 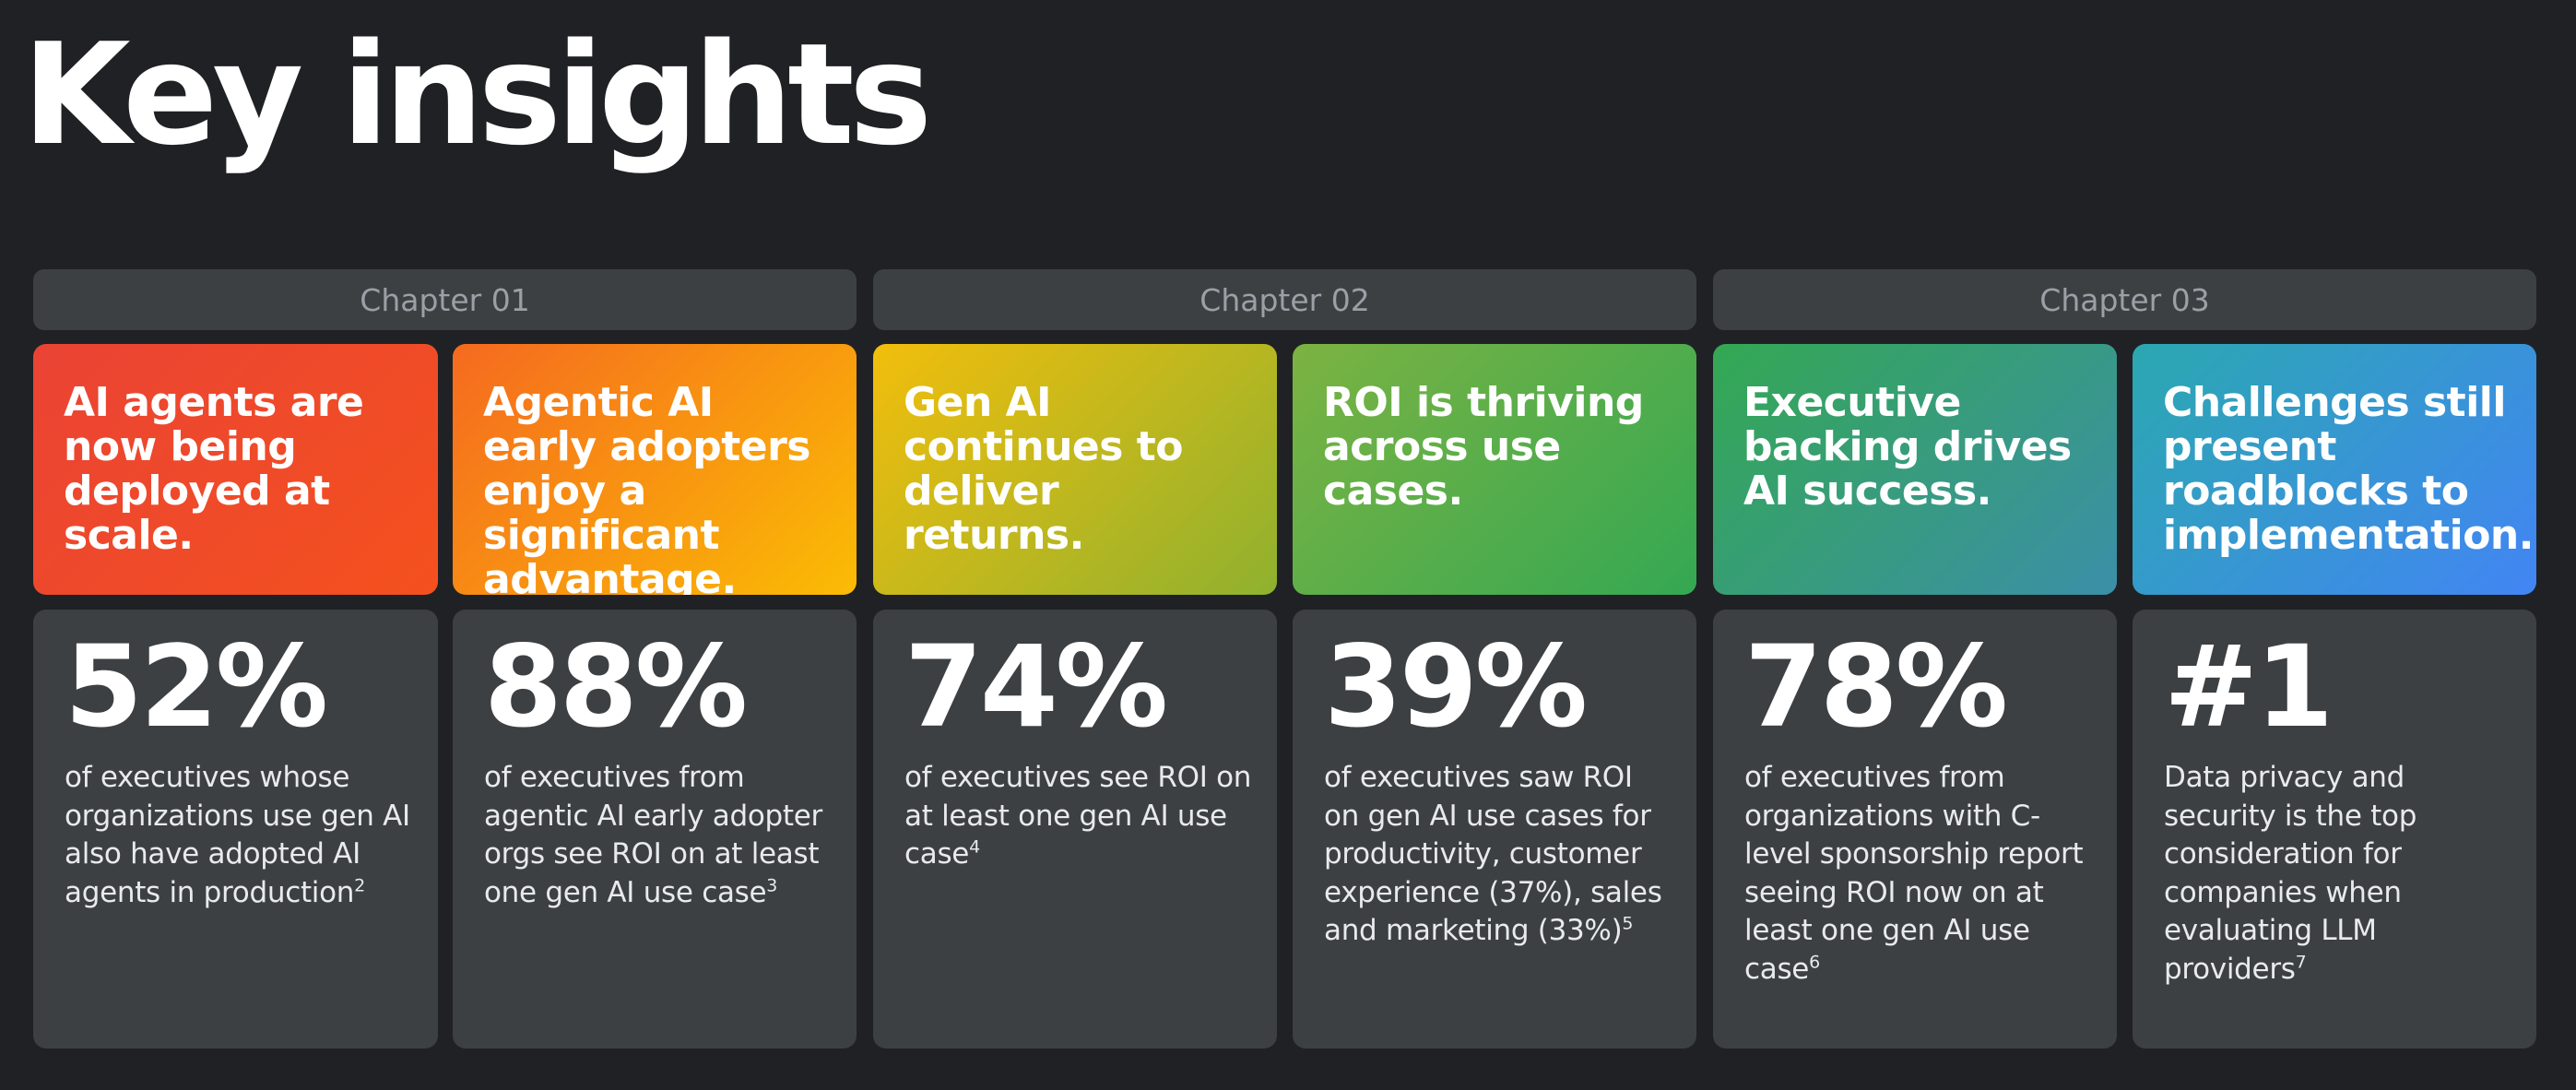 What do you see at coordinates (616, 687) in the screenshot?
I see `stat-value: 88%` at bounding box center [616, 687].